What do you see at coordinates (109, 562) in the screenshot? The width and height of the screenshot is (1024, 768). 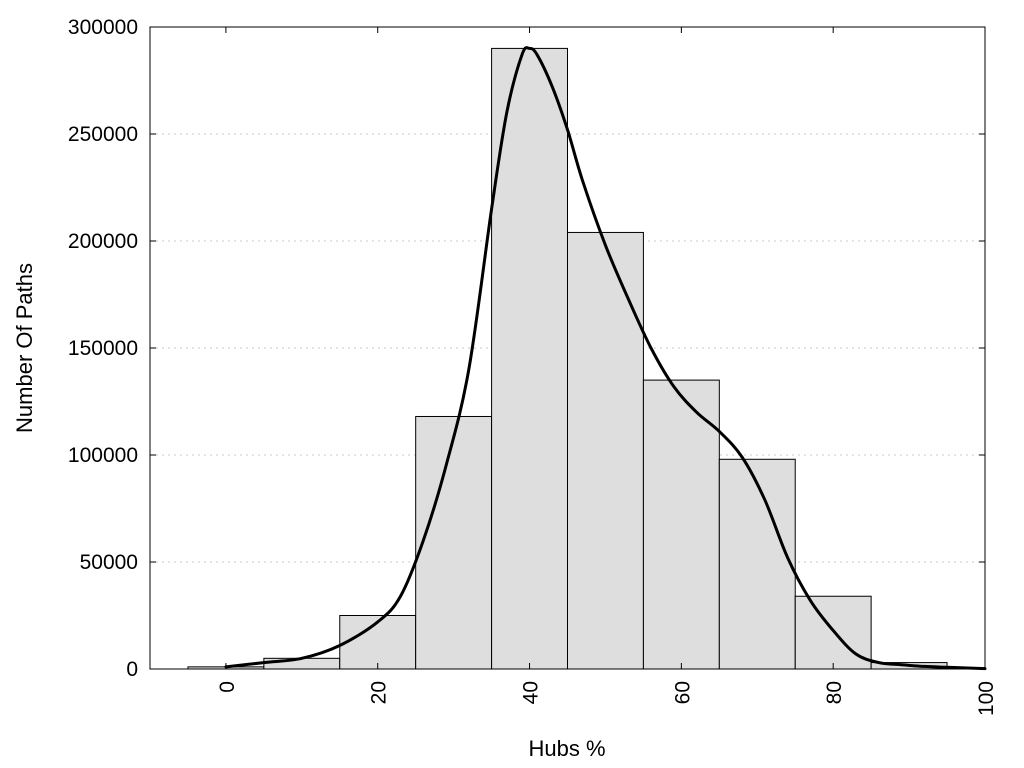 I see `y-tick-label: 50000` at bounding box center [109, 562].